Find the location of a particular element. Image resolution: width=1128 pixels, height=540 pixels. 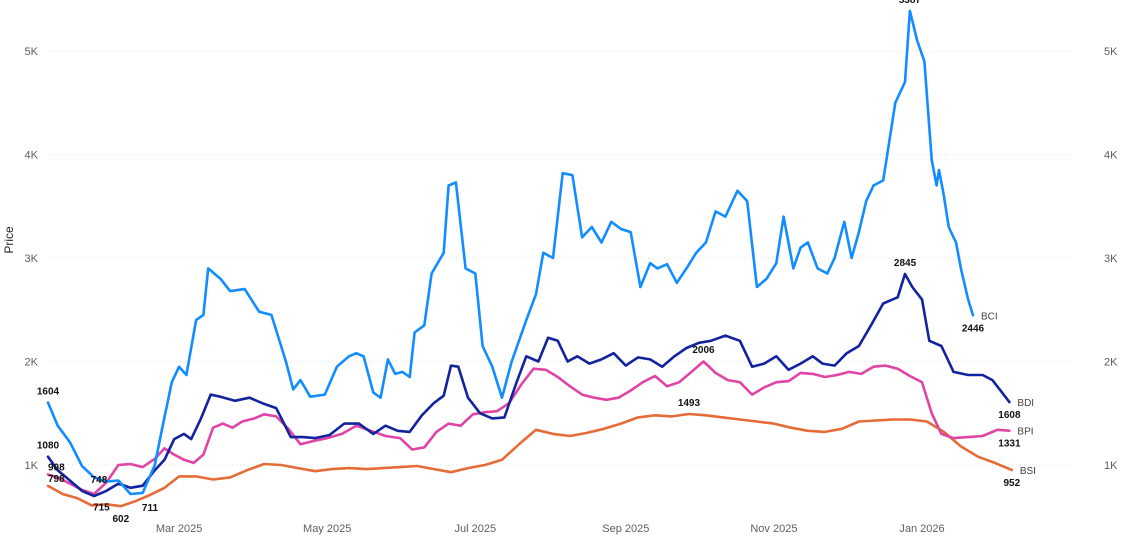

data-label-bci: 748 is located at coordinates (99, 480).